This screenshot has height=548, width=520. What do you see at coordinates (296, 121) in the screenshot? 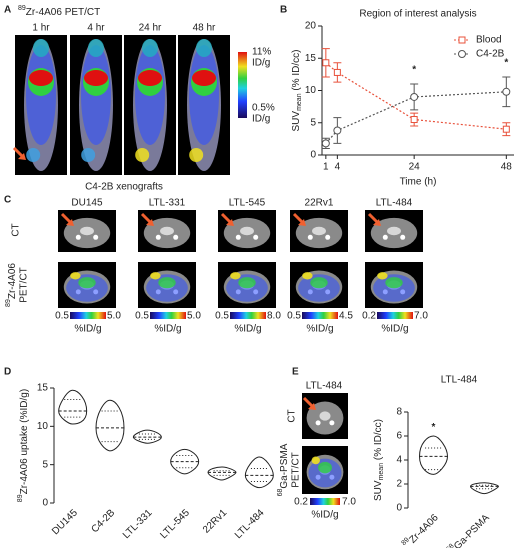
I see `text-part: SUV` at bounding box center [296, 121].